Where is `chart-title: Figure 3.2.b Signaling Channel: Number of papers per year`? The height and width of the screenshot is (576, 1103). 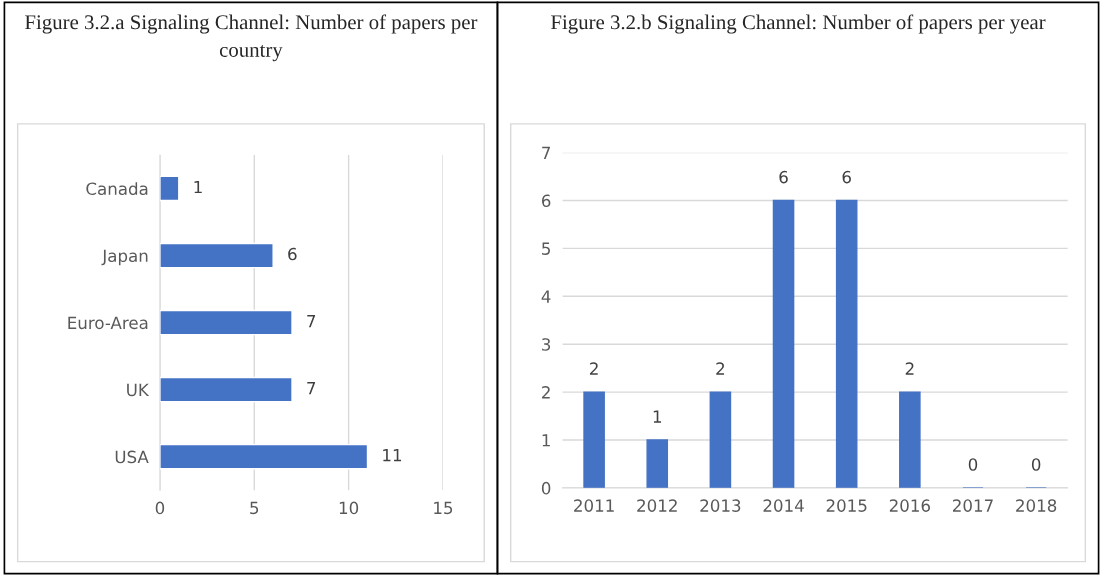
chart-title: Figure 3.2.b Signaling Channel: Number of papers per year is located at coordinates (798, 24).